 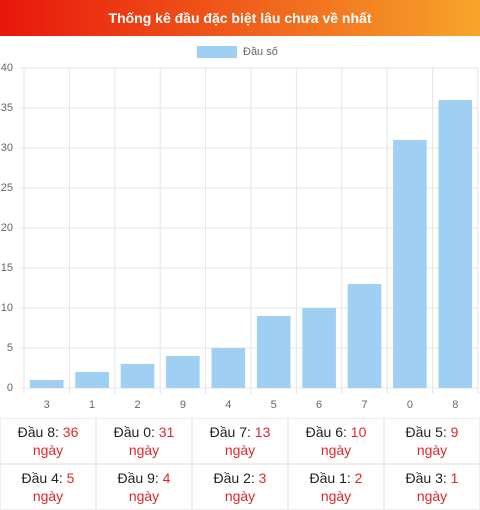 I want to click on table-cell: Đầu 8: 36 ngày, so click(x=48, y=441).